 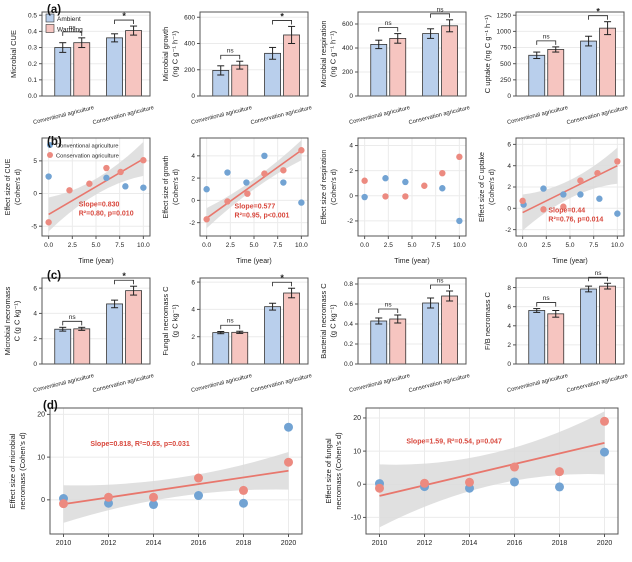 I want to click on fit-stats-label: Slope=0.818, R²=0.65, p=0.031, so click(x=140, y=444).